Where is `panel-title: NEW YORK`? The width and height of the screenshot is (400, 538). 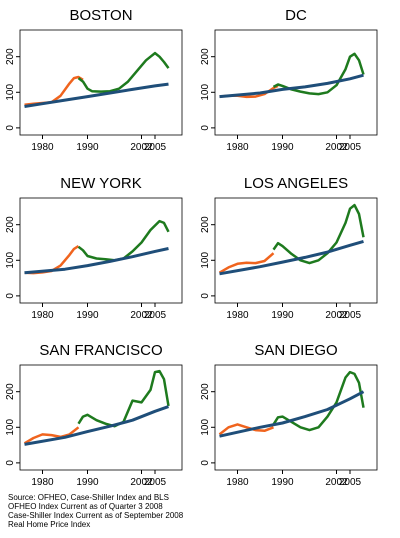 panel-title: NEW YORK is located at coordinates (100, 183).